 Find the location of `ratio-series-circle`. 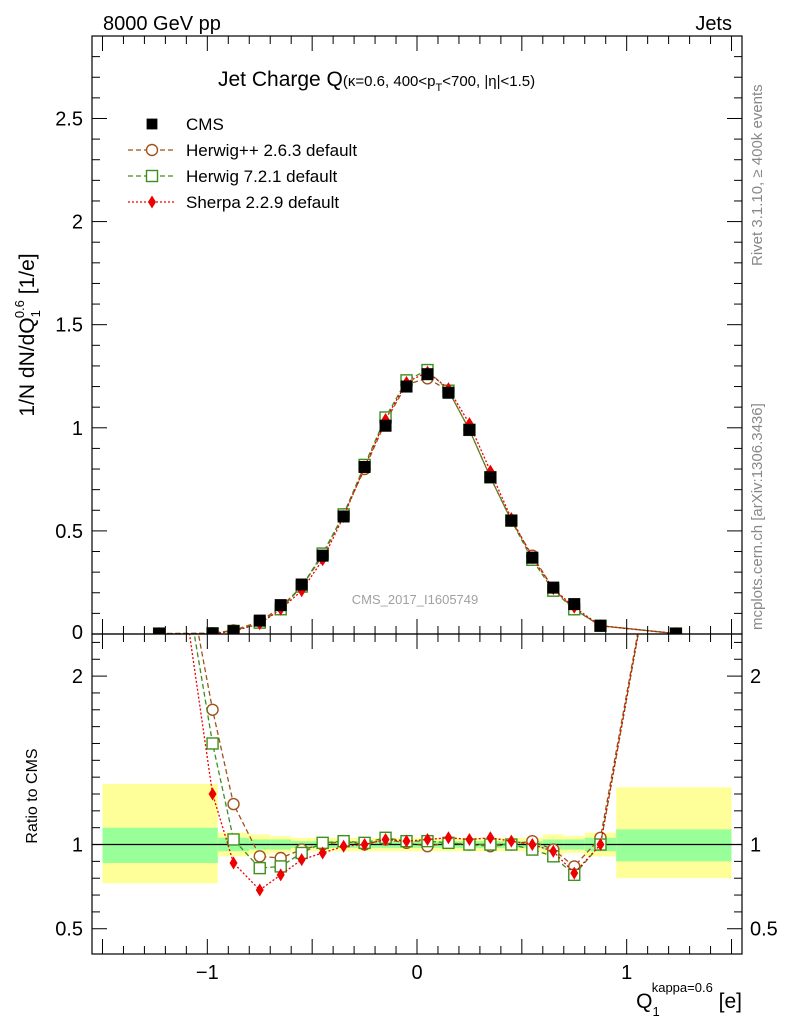

ratio-series-circle is located at coordinates (418, 753).